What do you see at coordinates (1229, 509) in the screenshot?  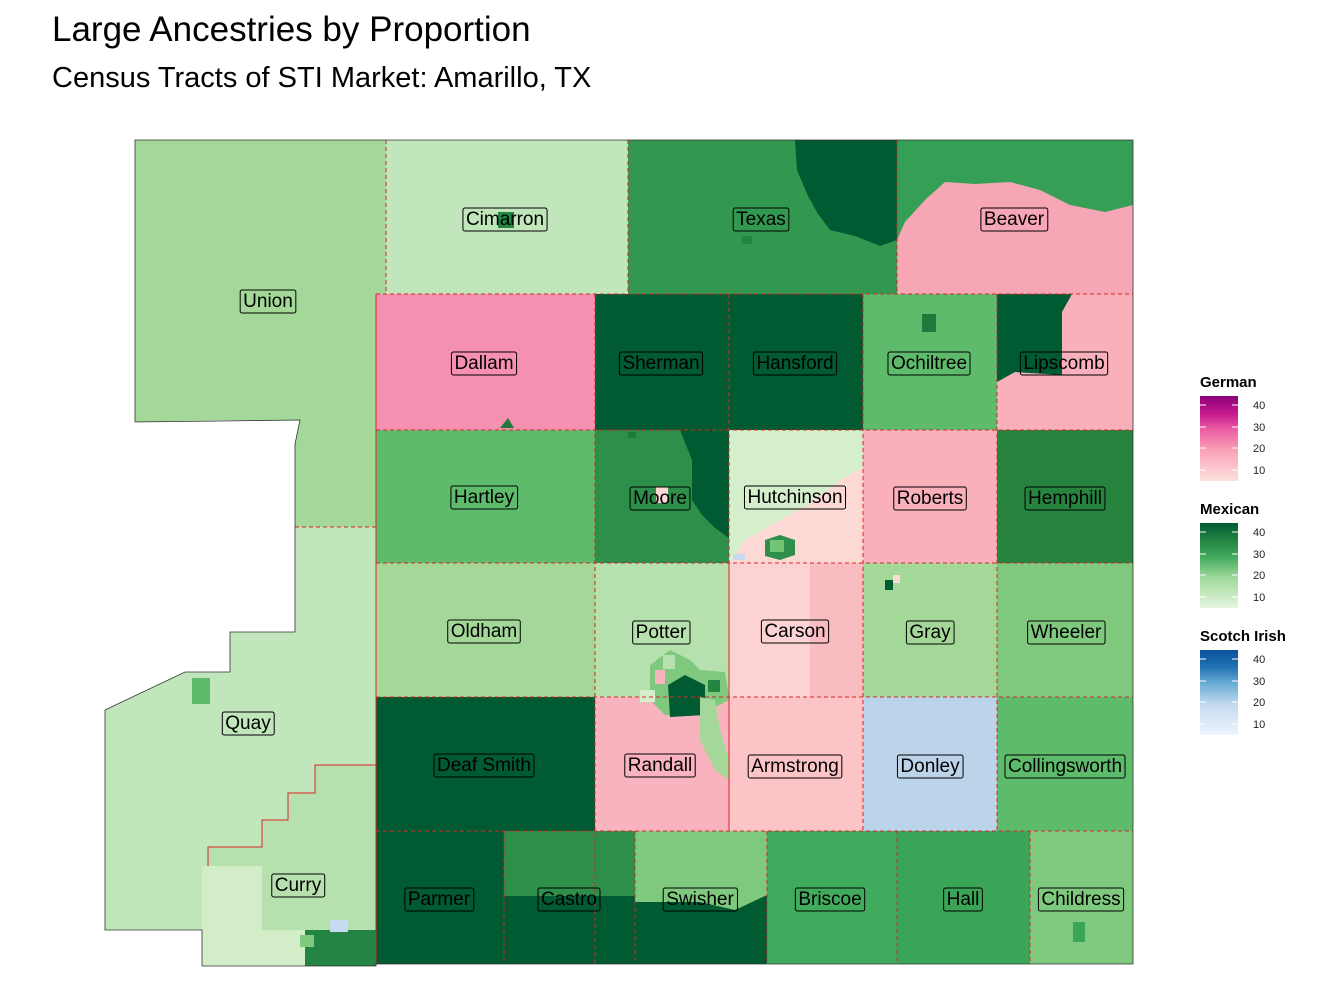 I see `legend-title: Mexican` at bounding box center [1229, 509].